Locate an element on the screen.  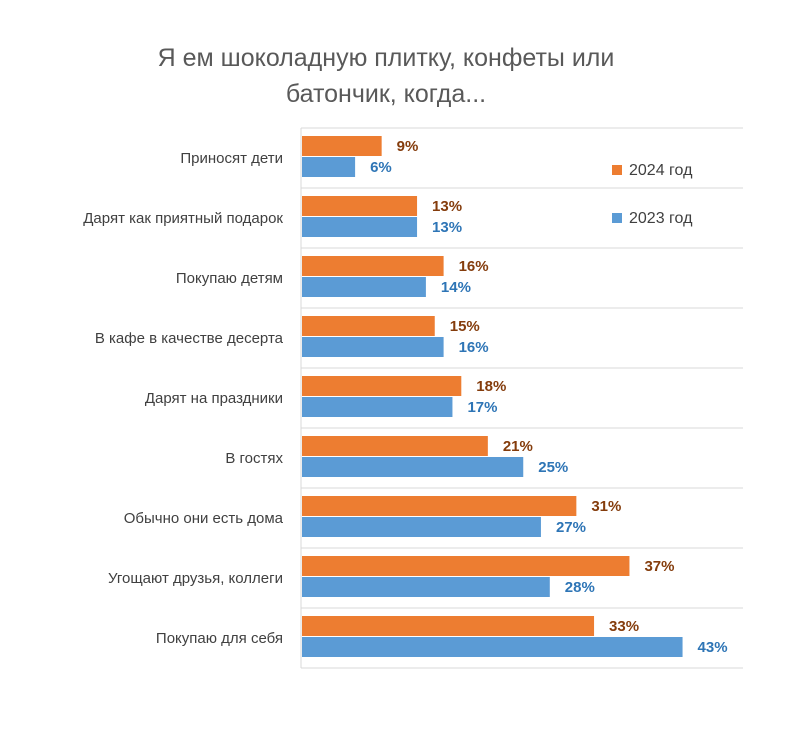
legend-swatch-2024 is located at coordinates (617, 170).